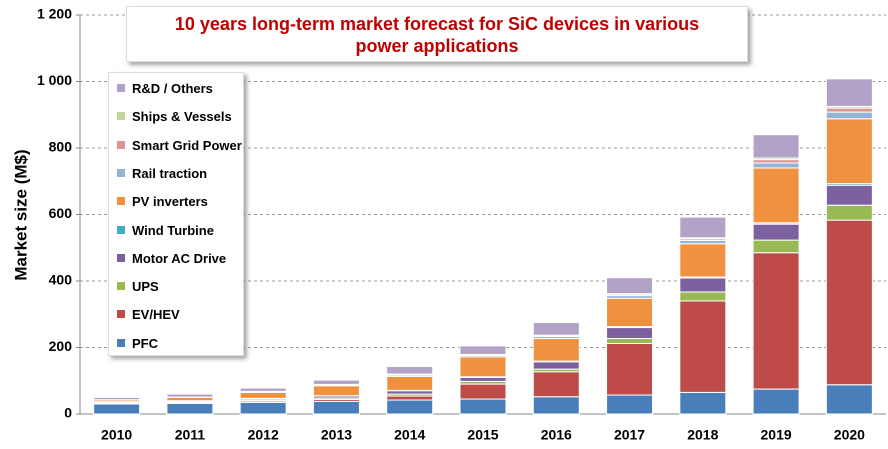 This screenshot has width=888, height=449. I want to click on legend-label: Ships & Vessels, so click(182, 117).